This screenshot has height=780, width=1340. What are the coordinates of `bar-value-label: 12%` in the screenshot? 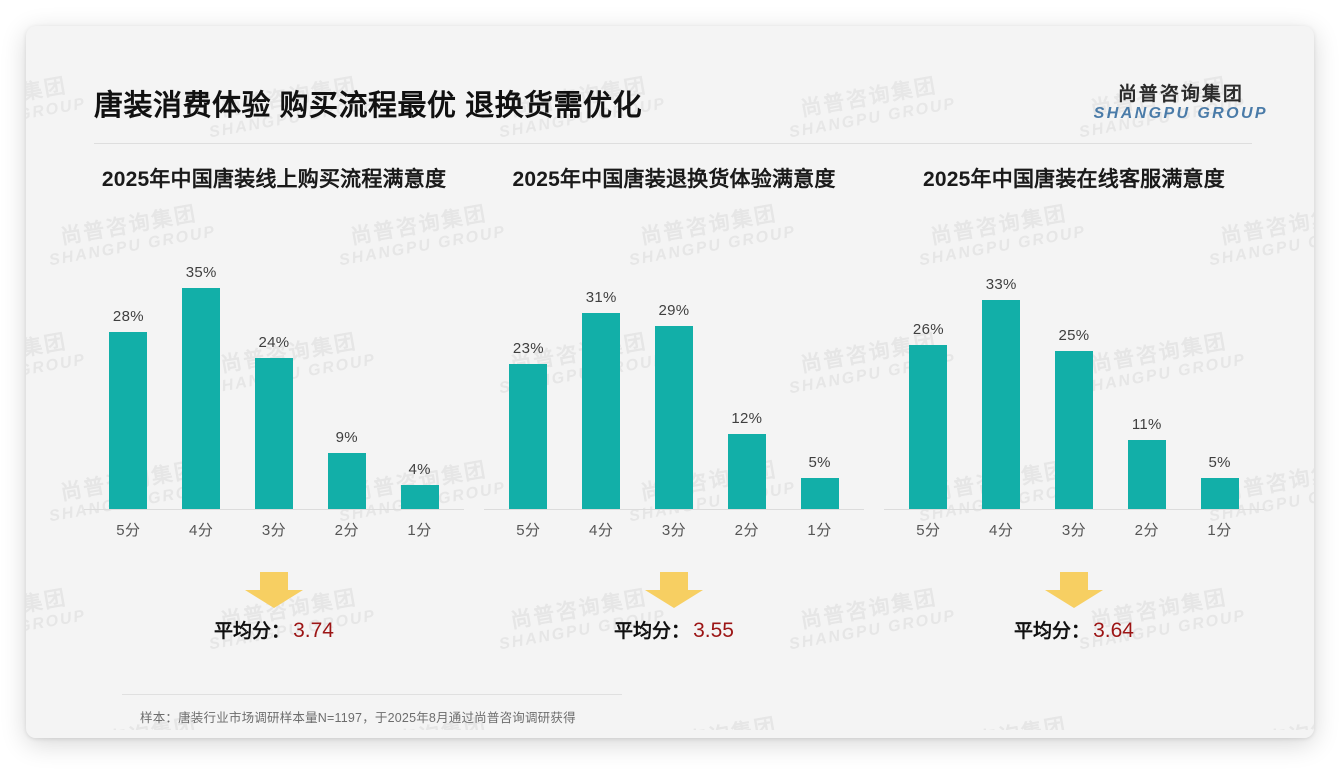 It's located at (747, 418).